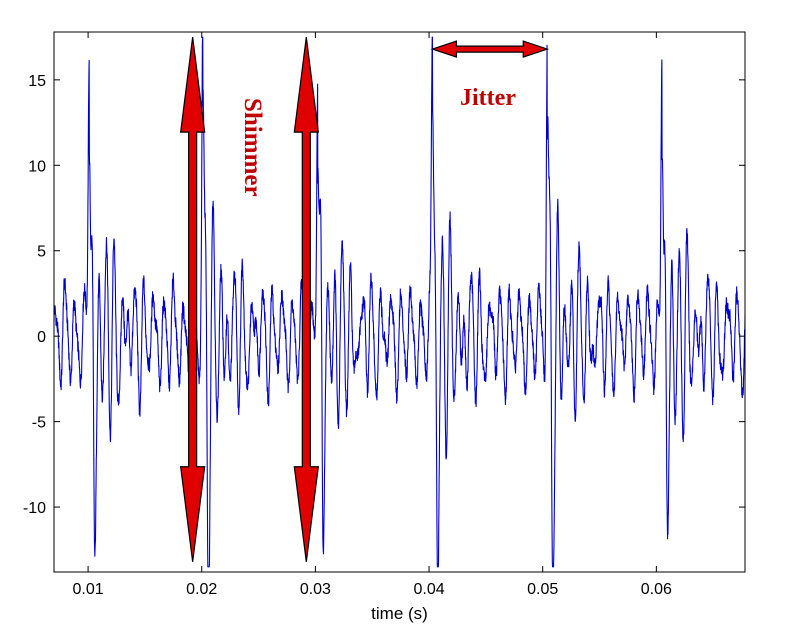 This screenshot has height=634, width=788. Describe the element at coordinates (315, 589) in the screenshot. I see `x-tick-label: 0.03` at that location.